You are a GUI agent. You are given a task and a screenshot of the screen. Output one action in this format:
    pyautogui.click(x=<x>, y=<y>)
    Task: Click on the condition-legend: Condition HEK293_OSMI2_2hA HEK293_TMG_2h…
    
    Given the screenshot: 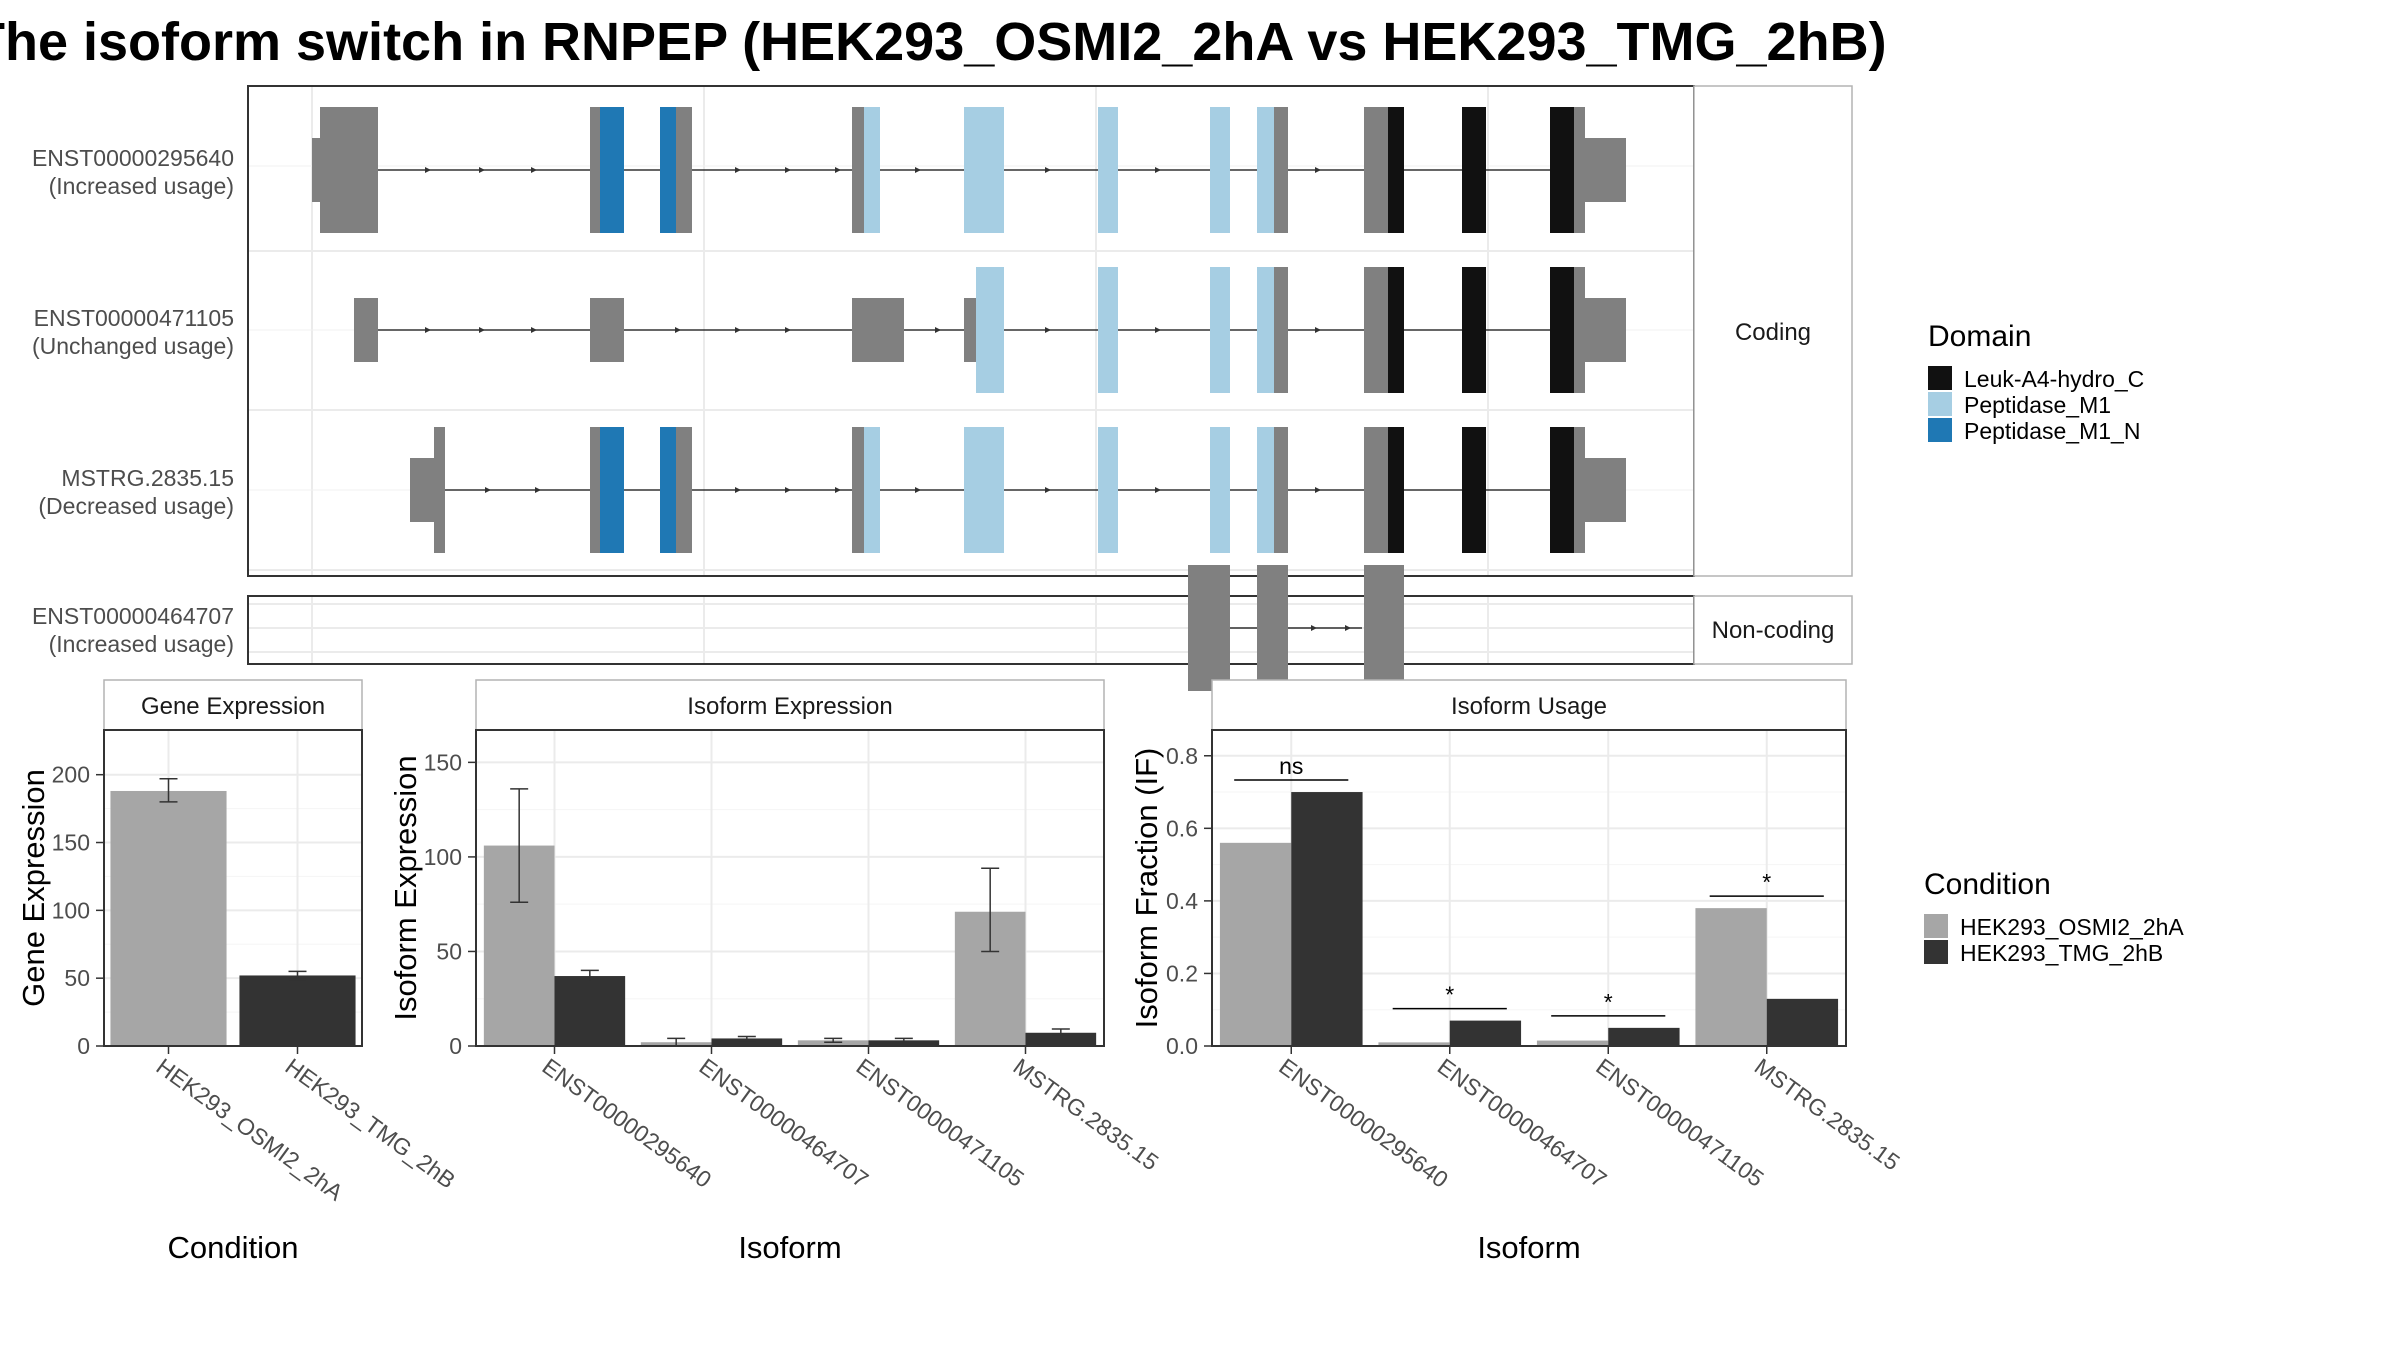 What is the action you would take?
    pyautogui.click(x=2054, y=917)
    